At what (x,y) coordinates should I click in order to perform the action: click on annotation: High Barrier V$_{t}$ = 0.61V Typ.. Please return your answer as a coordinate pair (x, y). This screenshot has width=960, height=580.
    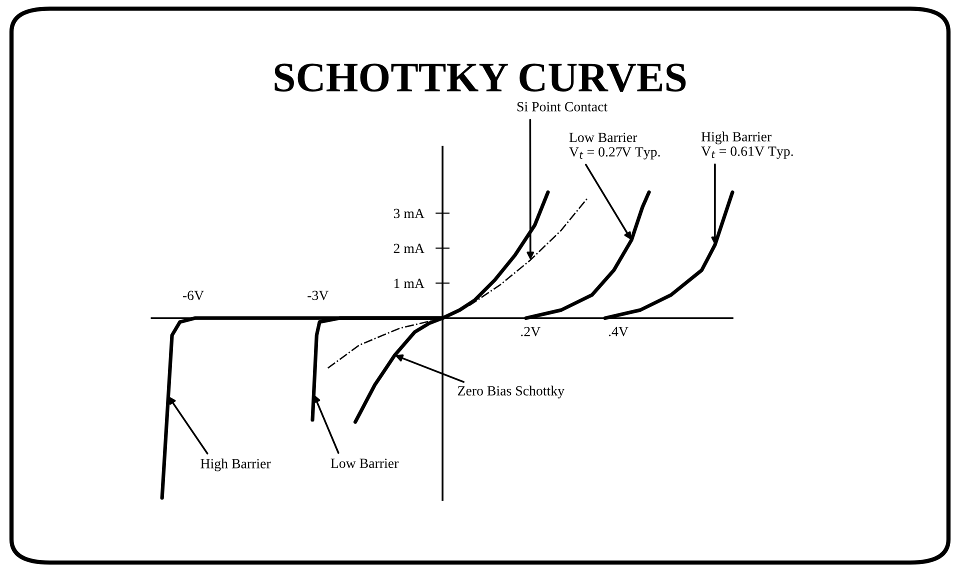
    Looking at the image, I should click on (747, 145).